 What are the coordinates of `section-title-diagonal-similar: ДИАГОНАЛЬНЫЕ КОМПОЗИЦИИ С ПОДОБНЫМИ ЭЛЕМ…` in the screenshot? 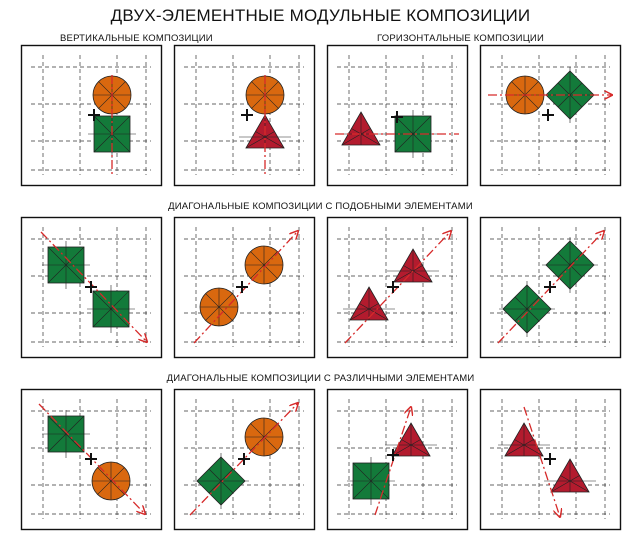 It's located at (320, 206).